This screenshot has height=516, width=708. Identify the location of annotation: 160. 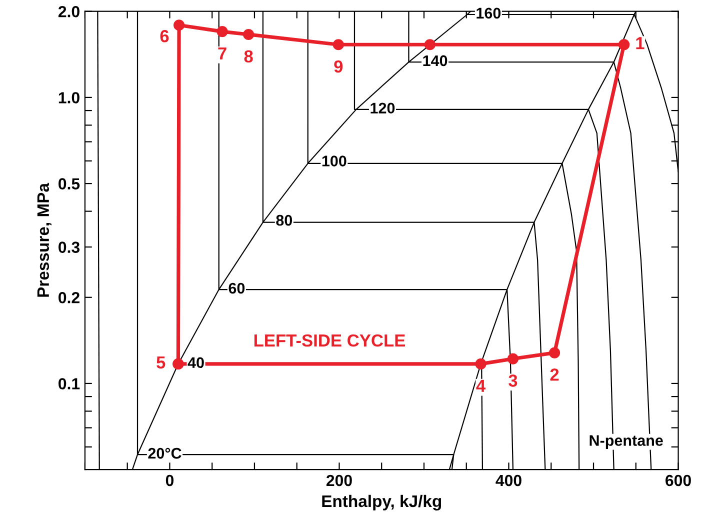
(488, 13).